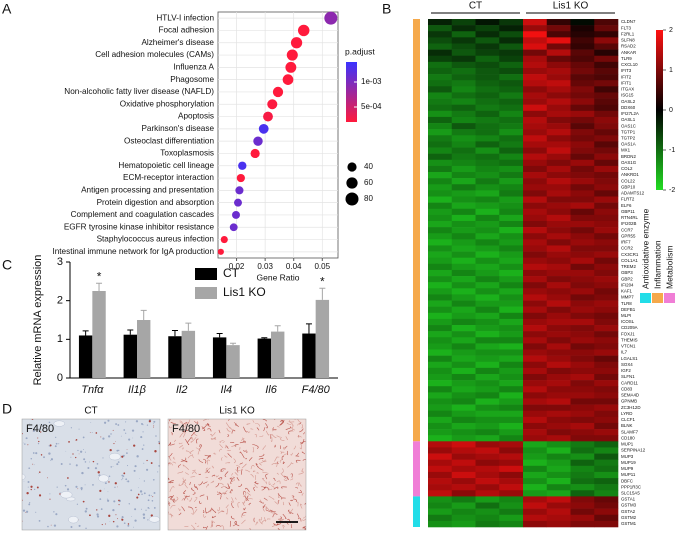 This screenshot has width=683, height=543. I want to click on panel-label: C, so click(7, 265).